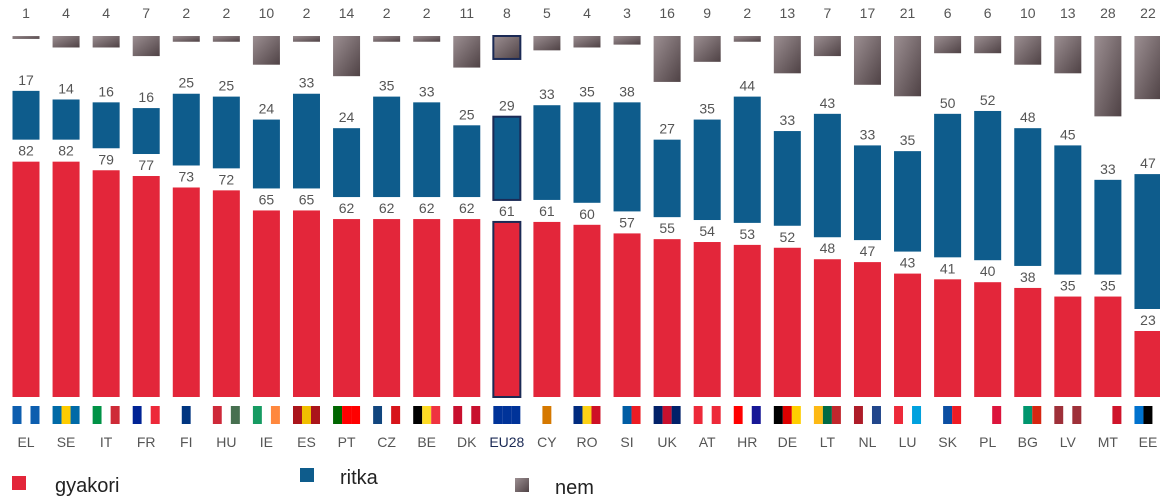 Image resolution: width=1160 pixels, height=499 pixels. I want to click on x-tick-label: EL, so click(25, 442).